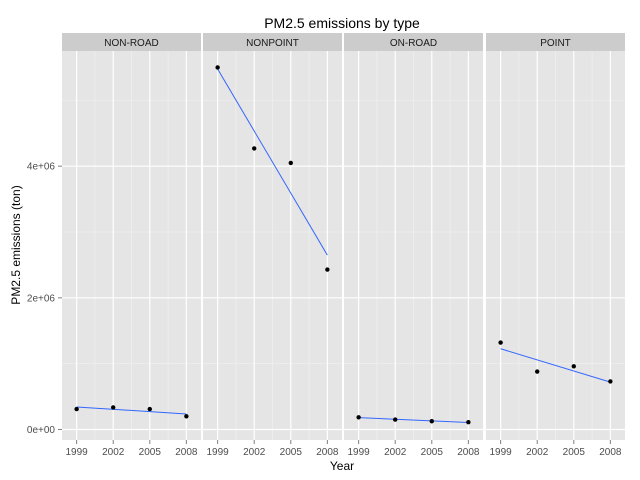 The height and width of the screenshot is (480, 640). I want to click on facet-strip-label: POINT, so click(555, 43).